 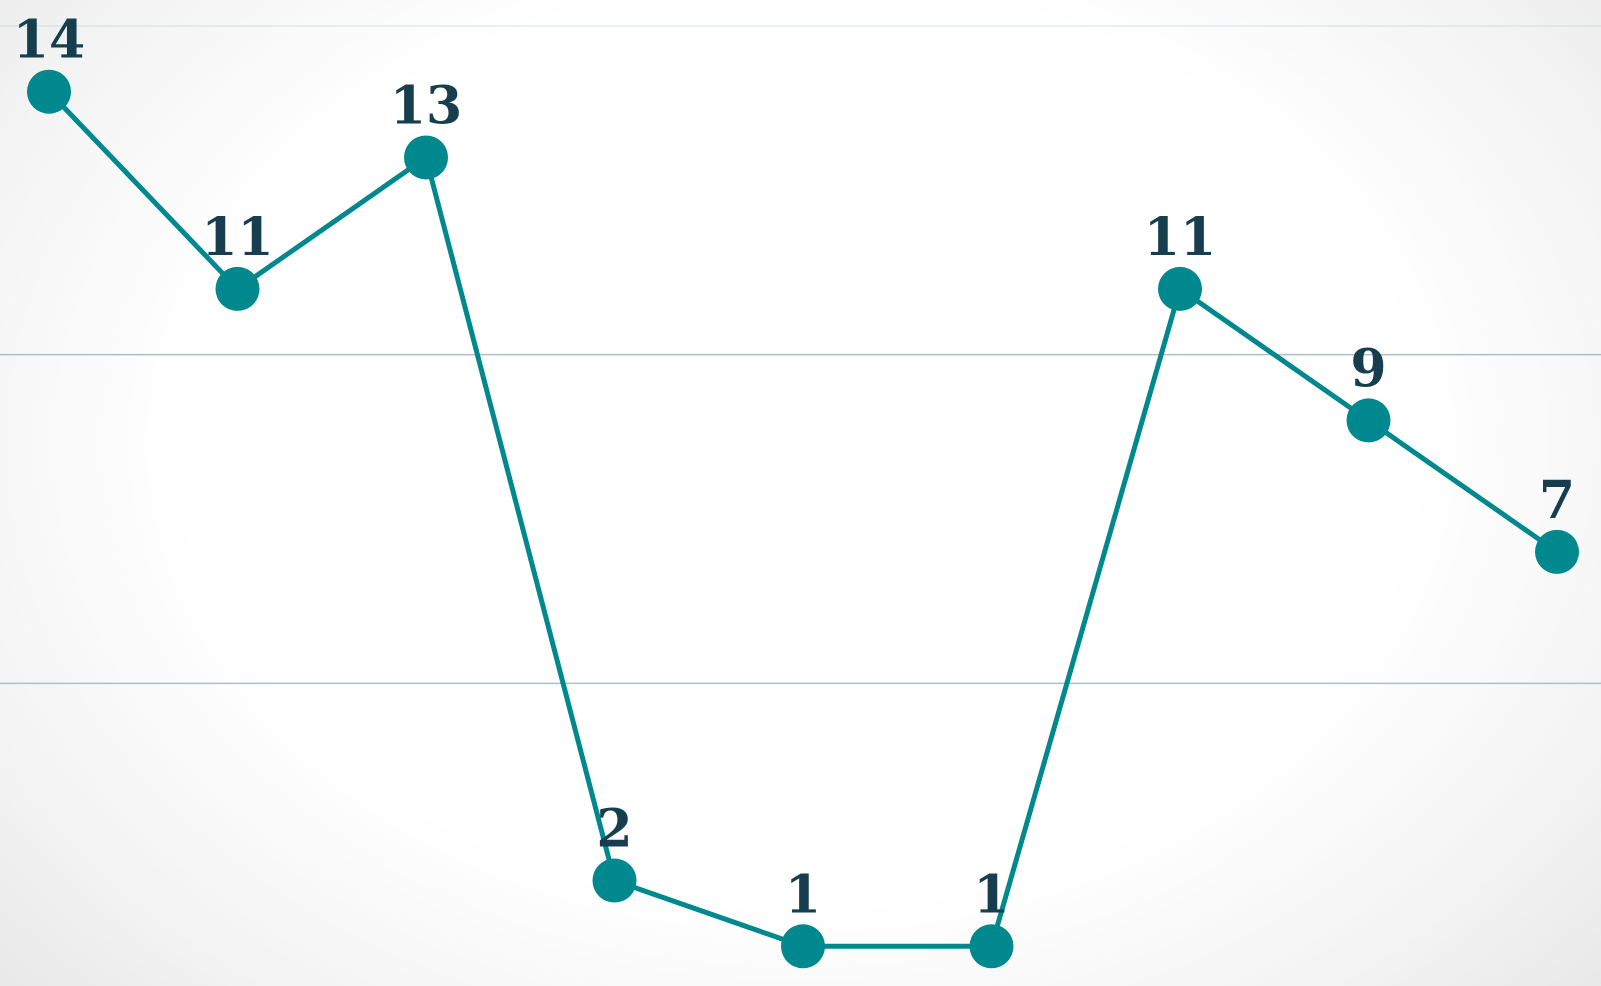 I want to click on data-label-2: 13, so click(x=426, y=105).